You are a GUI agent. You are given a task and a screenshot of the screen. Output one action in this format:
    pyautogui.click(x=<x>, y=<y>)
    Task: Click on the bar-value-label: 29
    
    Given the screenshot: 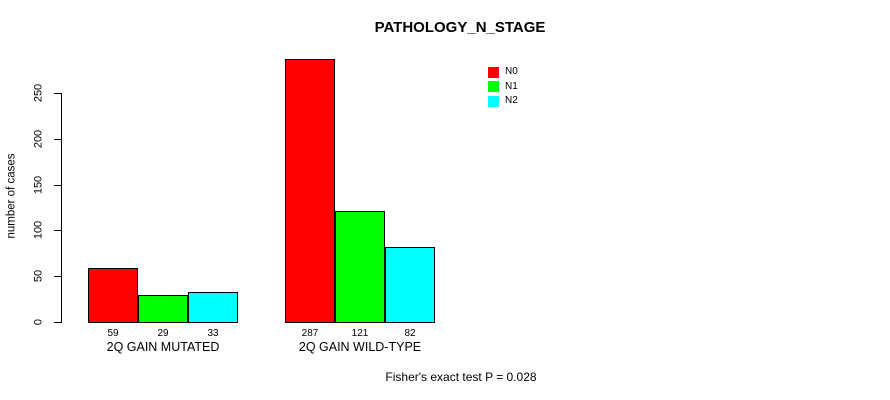 What is the action you would take?
    pyautogui.click(x=163, y=333)
    